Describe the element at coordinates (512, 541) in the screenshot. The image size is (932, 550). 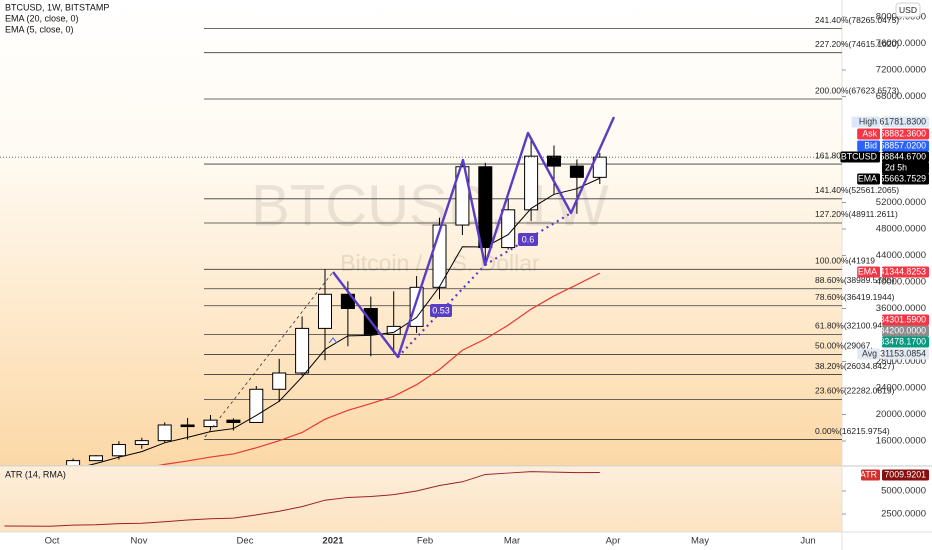
I see `x-tick-label: Mar` at that location.